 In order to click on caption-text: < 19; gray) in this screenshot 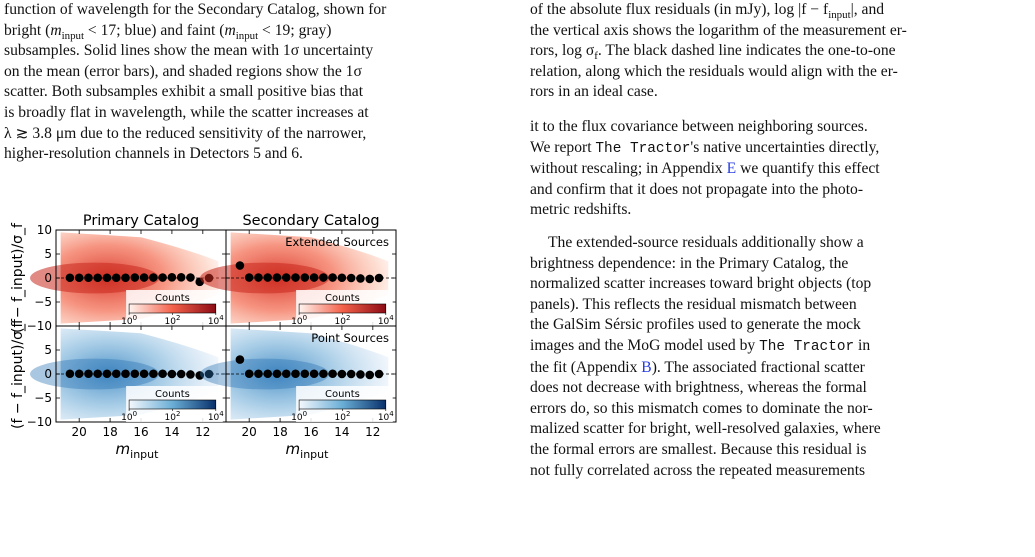, I will do `click(295, 30)`.